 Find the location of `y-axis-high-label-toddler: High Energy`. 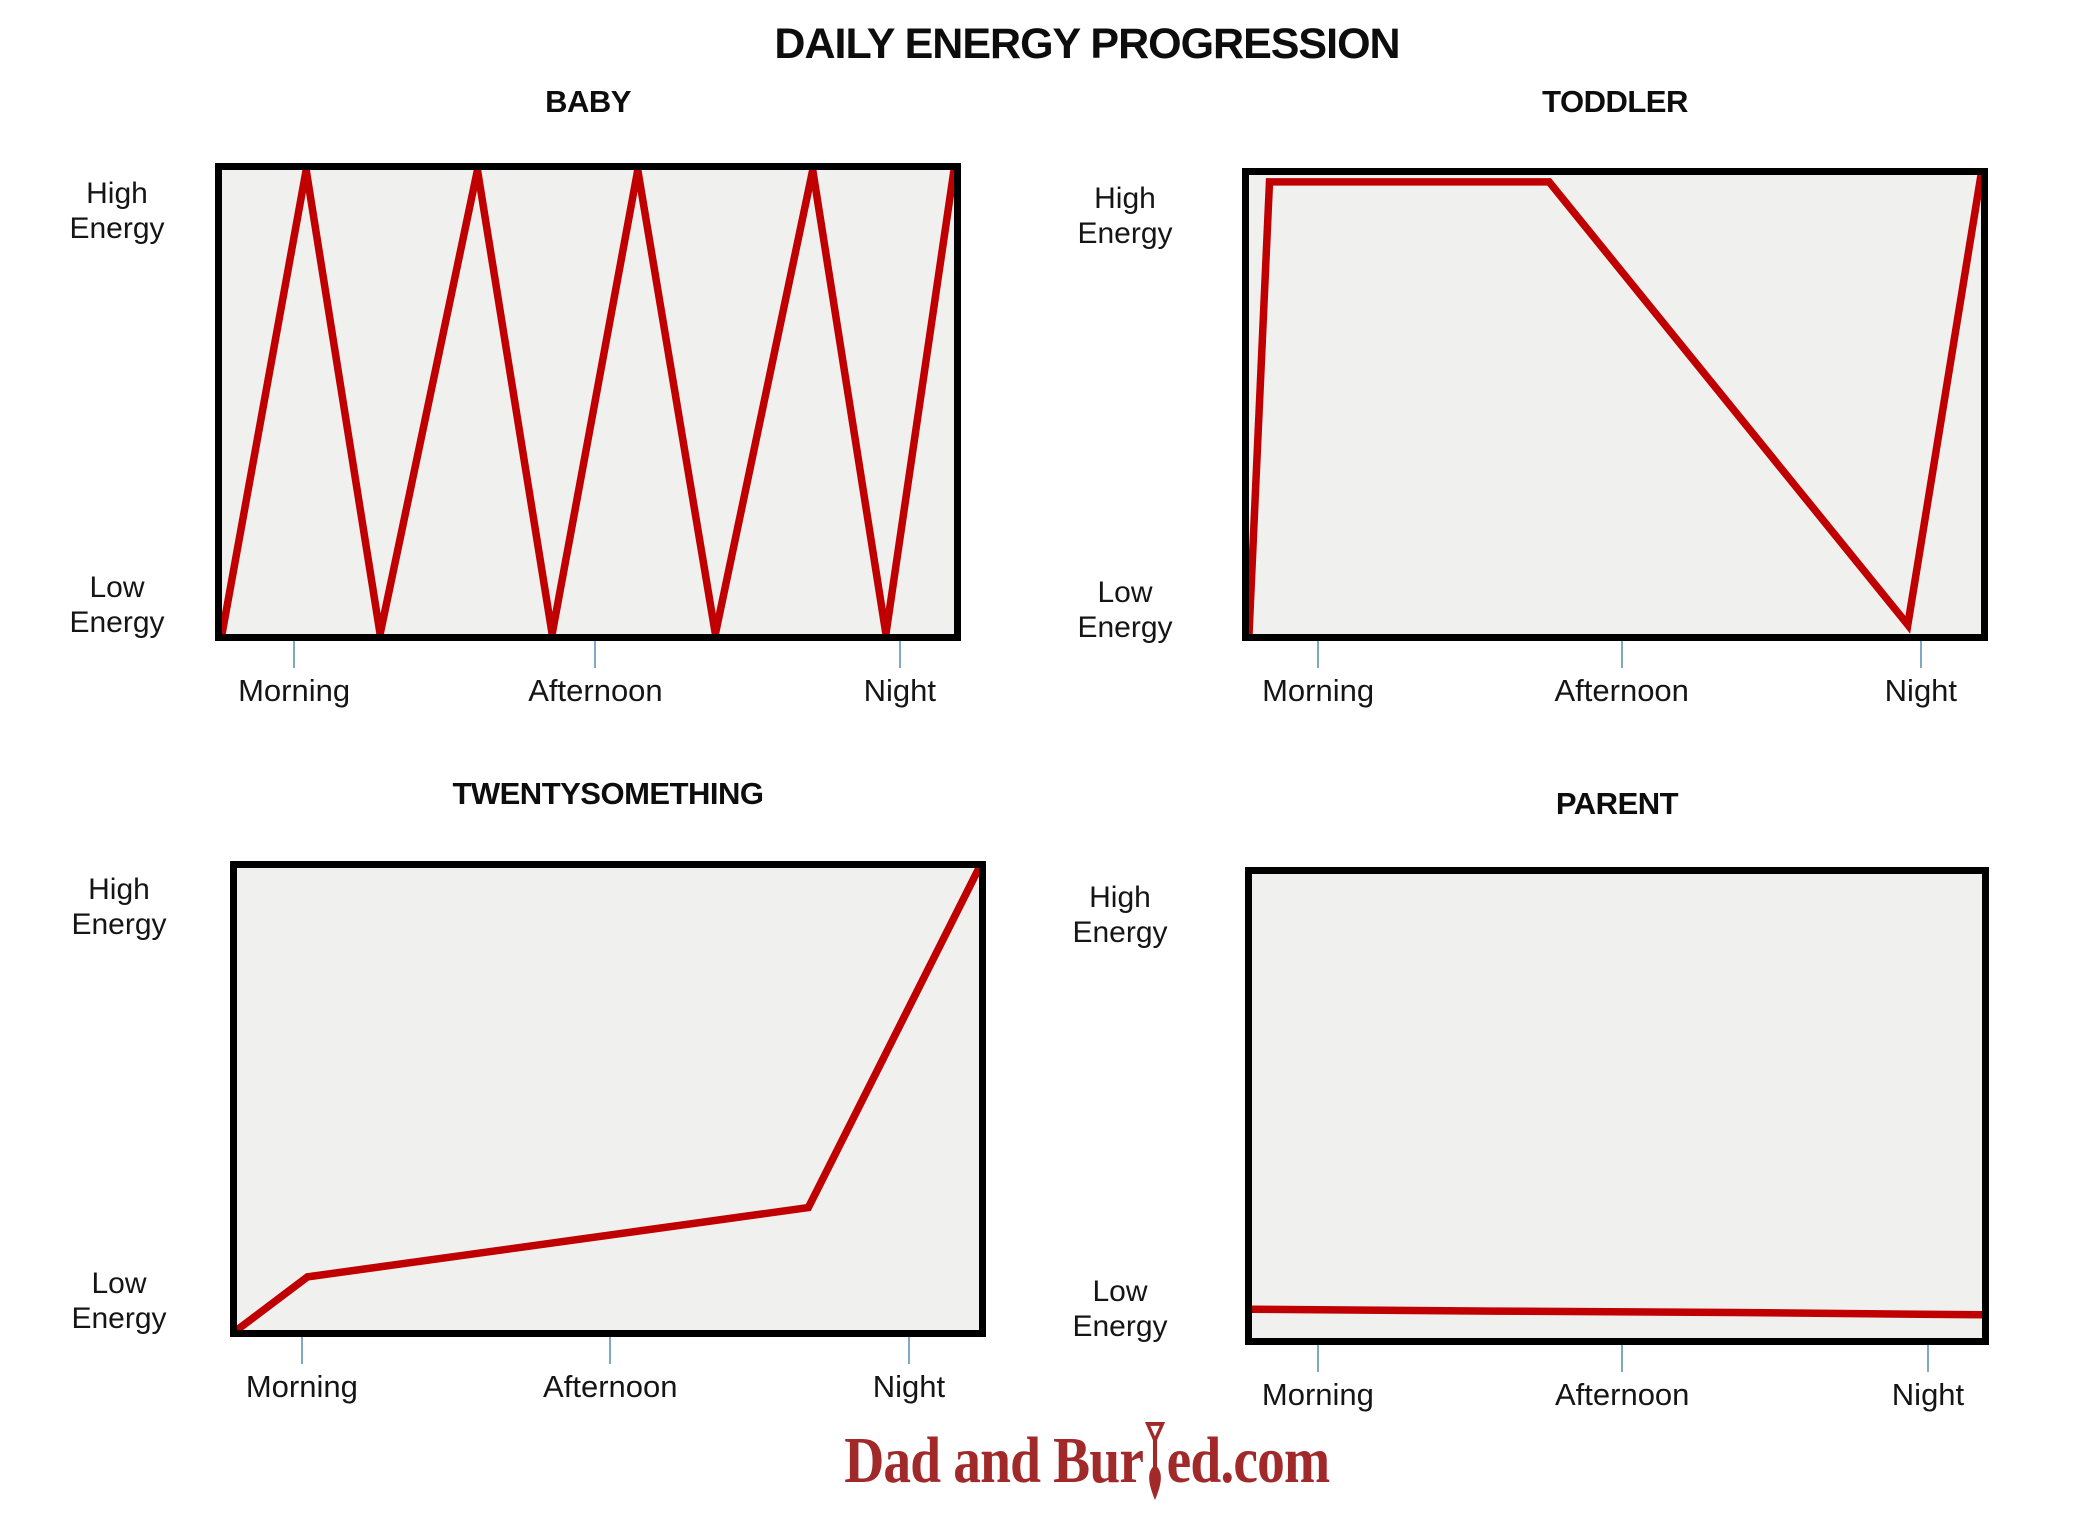

y-axis-high-label-toddler: High Energy is located at coordinates (1125, 216).